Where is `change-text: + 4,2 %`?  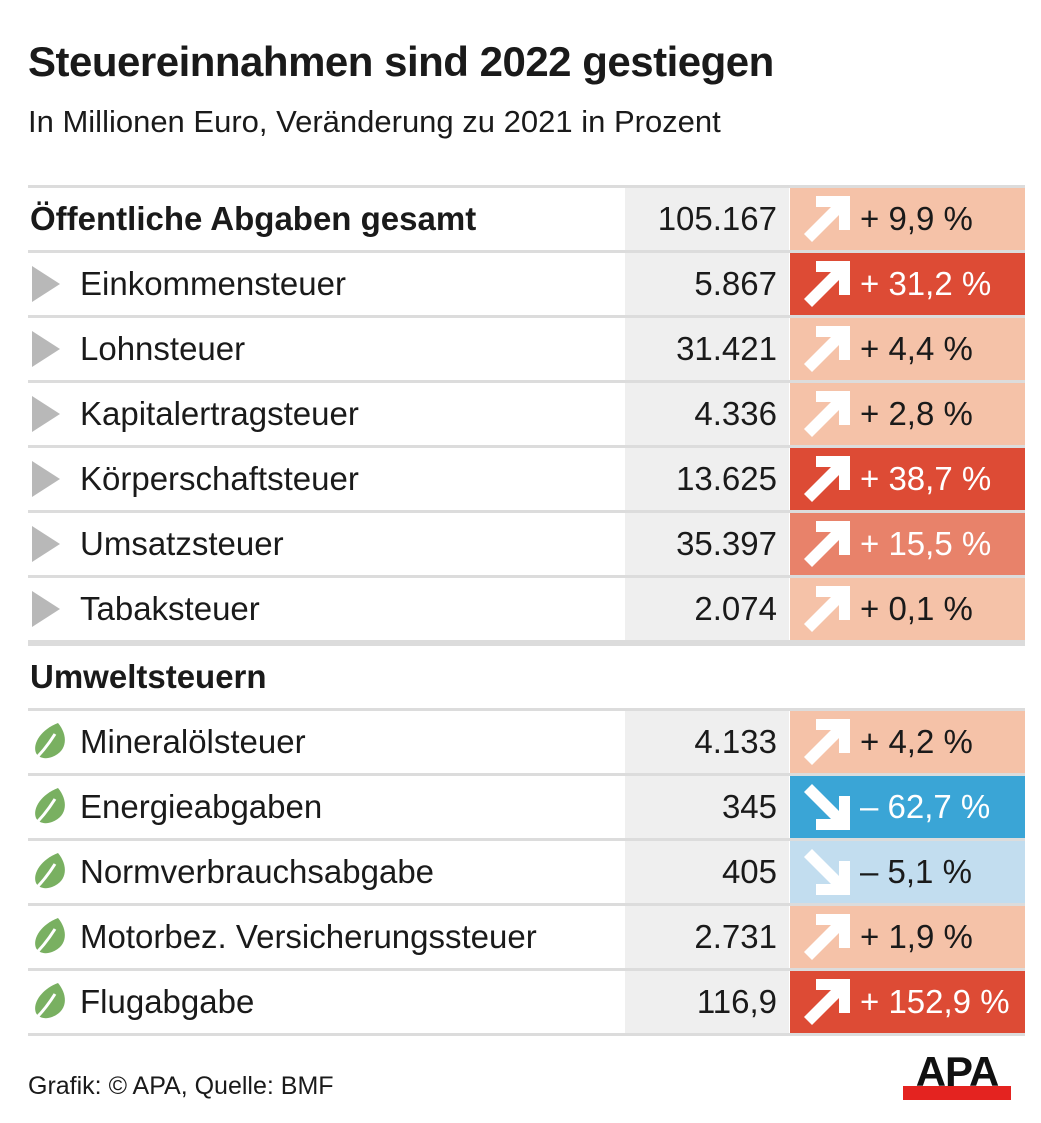
change-text: + 4,2 % is located at coordinates (916, 741).